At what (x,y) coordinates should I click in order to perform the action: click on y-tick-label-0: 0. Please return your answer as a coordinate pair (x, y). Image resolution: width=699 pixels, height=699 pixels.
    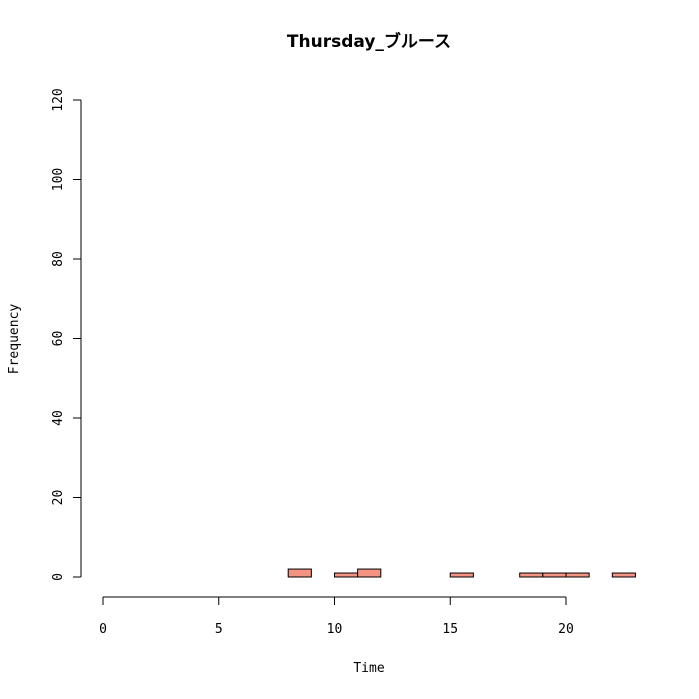
    Looking at the image, I should click on (58, 577).